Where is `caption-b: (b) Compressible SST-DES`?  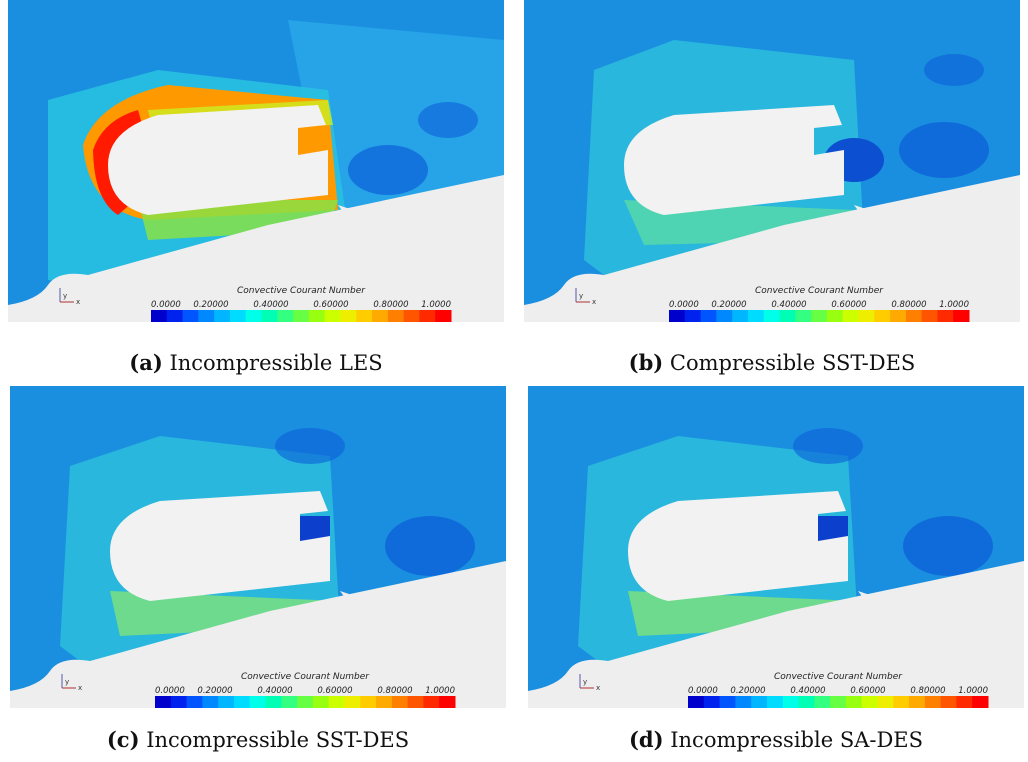
caption-b: (b) Compressible SST-DES is located at coordinates (772, 362).